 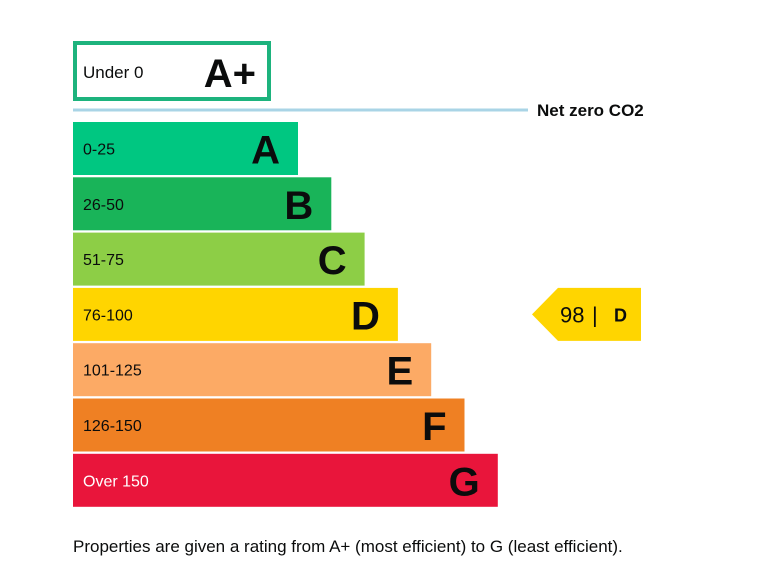 What do you see at coordinates (116, 481) in the screenshot?
I see `band-range-g: Over 150` at bounding box center [116, 481].